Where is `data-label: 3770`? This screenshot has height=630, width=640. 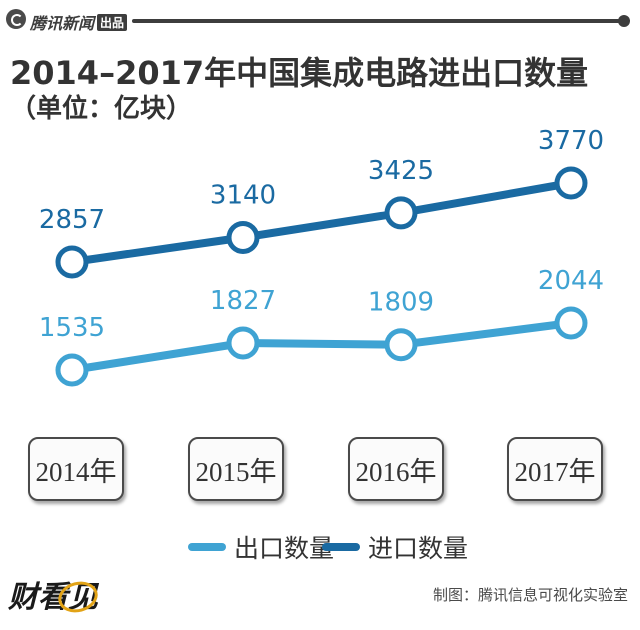 data-label: 3770 is located at coordinates (571, 141).